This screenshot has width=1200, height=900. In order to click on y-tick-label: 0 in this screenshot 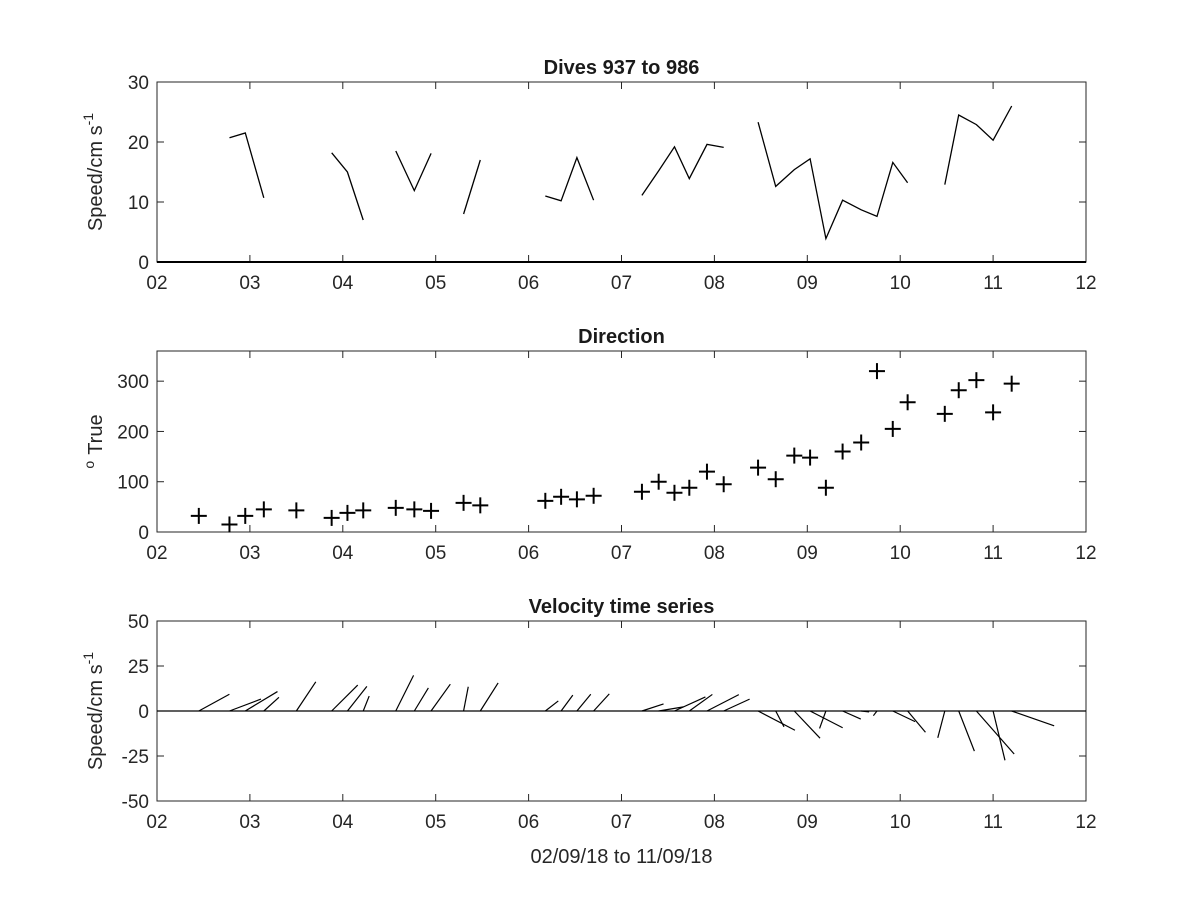, I will do `click(143, 263)`.